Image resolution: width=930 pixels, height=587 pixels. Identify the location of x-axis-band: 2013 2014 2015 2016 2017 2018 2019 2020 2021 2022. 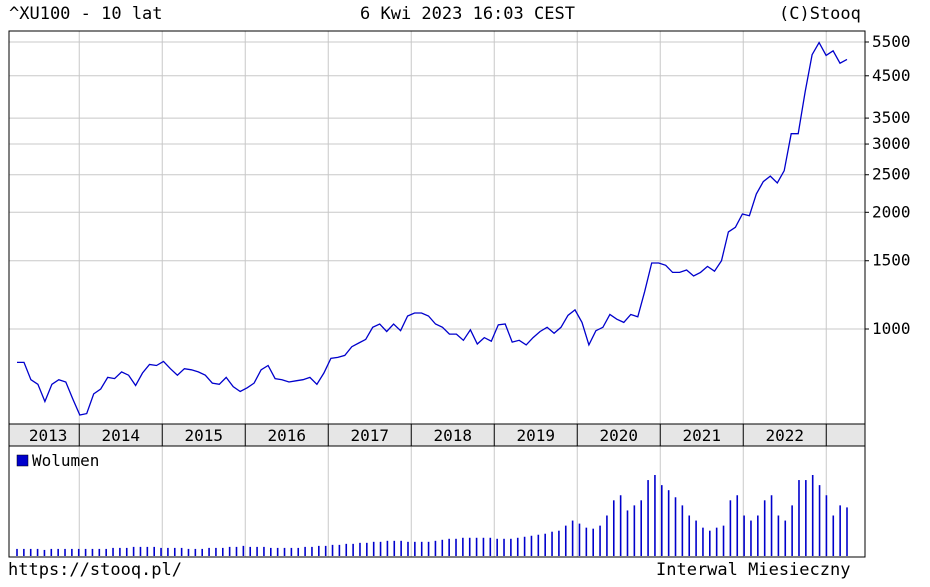
(437, 435).